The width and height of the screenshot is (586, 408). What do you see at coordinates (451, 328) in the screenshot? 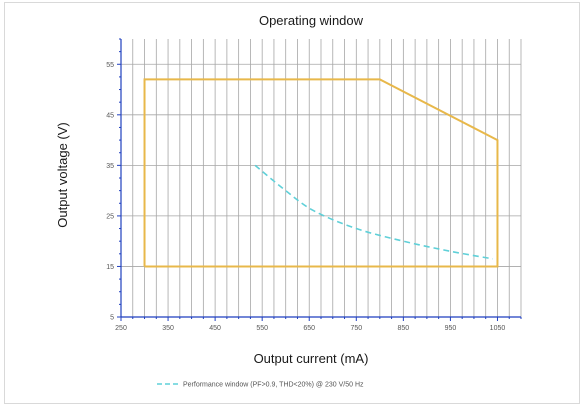
I see `x-tick-label: 950` at bounding box center [451, 328].